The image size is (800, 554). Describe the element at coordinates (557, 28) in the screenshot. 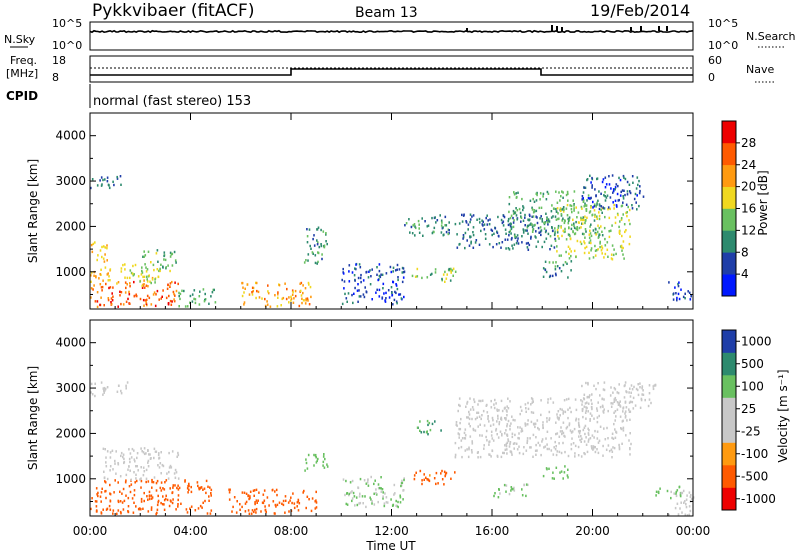

I see `nsky-spike` at that location.